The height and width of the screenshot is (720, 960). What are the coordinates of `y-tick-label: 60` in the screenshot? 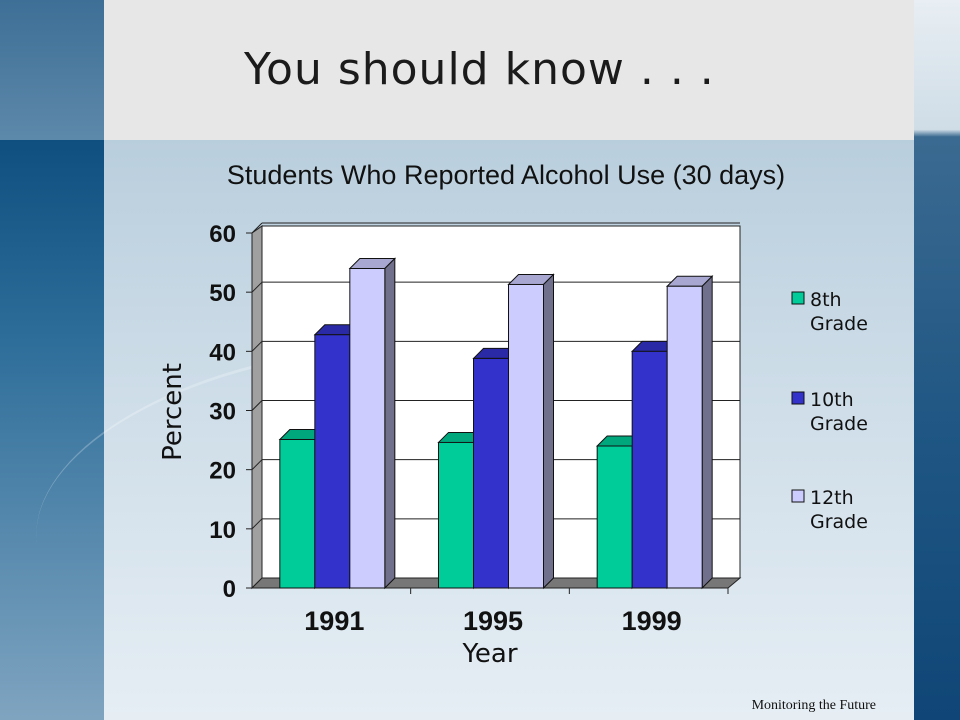 It's located at (222, 234).